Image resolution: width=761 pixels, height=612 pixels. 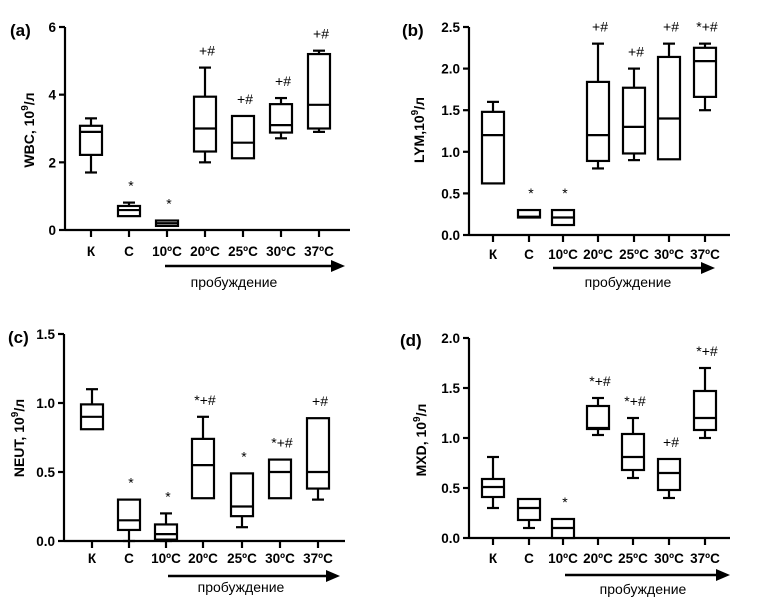 What do you see at coordinates (20, 30) in the screenshot?
I see `panel-label: (a)` at bounding box center [20, 30].